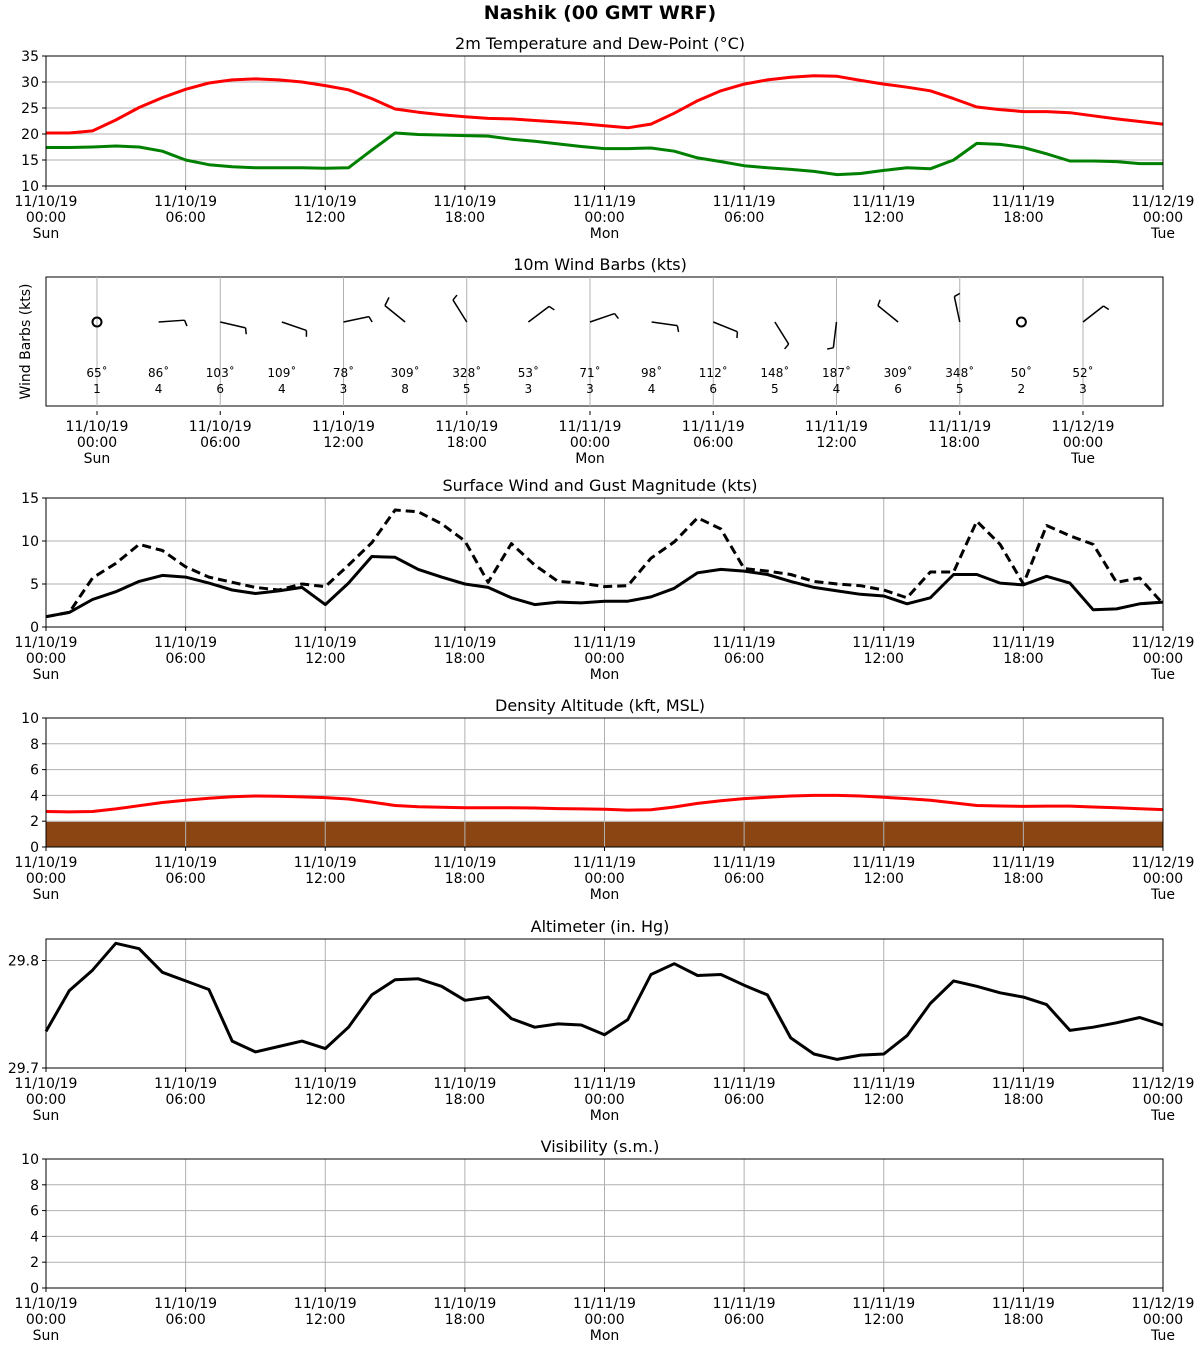 Image resolution: width=1200 pixels, height=1350 pixels. I want to click on y-tick-label: 4, so click(34, 1237).